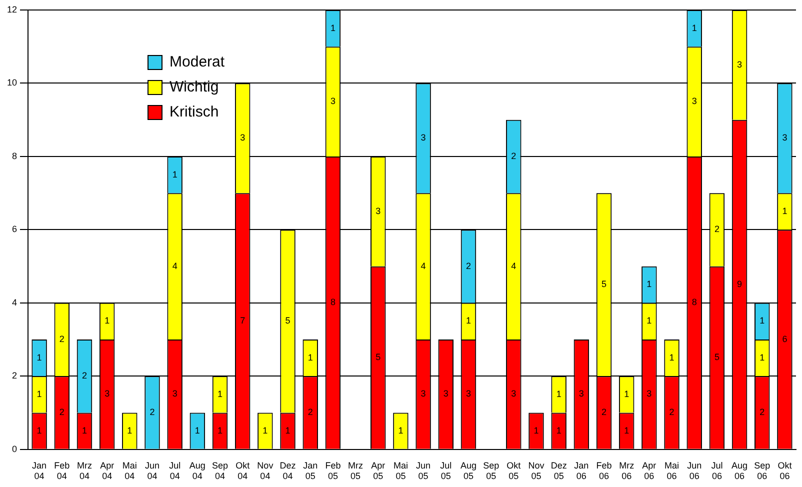 The height and width of the screenshot is (487, 802). Describe the element at coordinates (12, 83) in the screenshot. I see `y-tick-label: 10` at that location.